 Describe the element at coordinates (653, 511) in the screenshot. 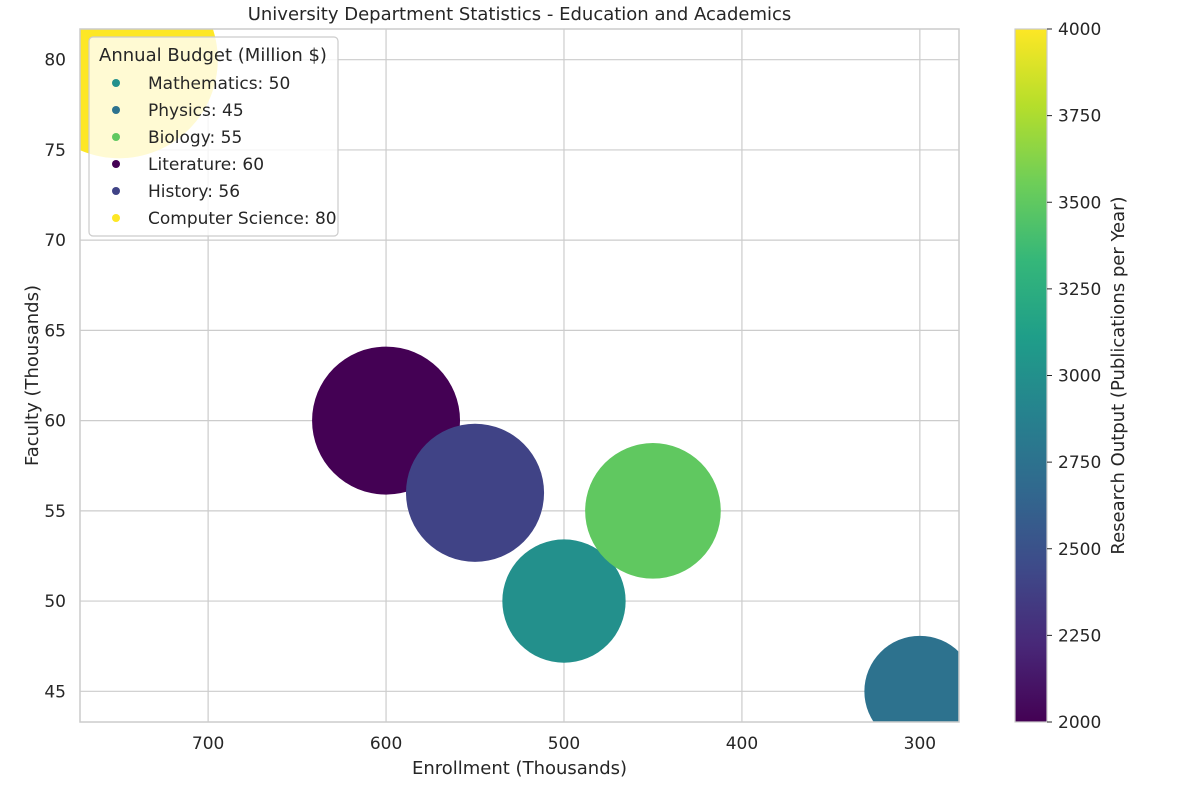

I see `bubble-biology` at that location.